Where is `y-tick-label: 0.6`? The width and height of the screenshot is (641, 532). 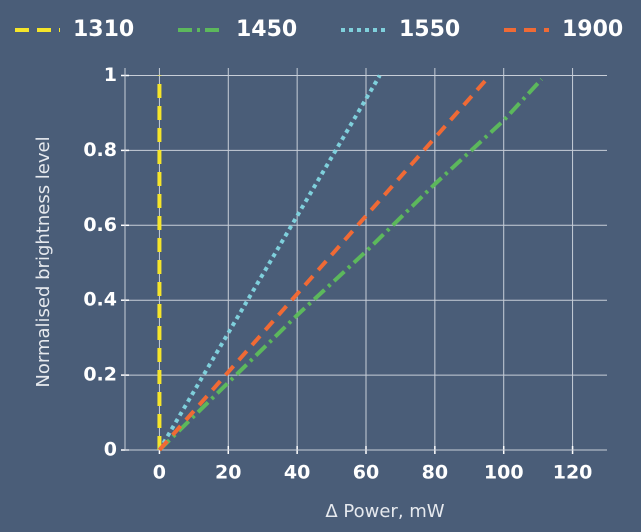
y-tick-label: 0.6 is located at coordinates (100, 225).